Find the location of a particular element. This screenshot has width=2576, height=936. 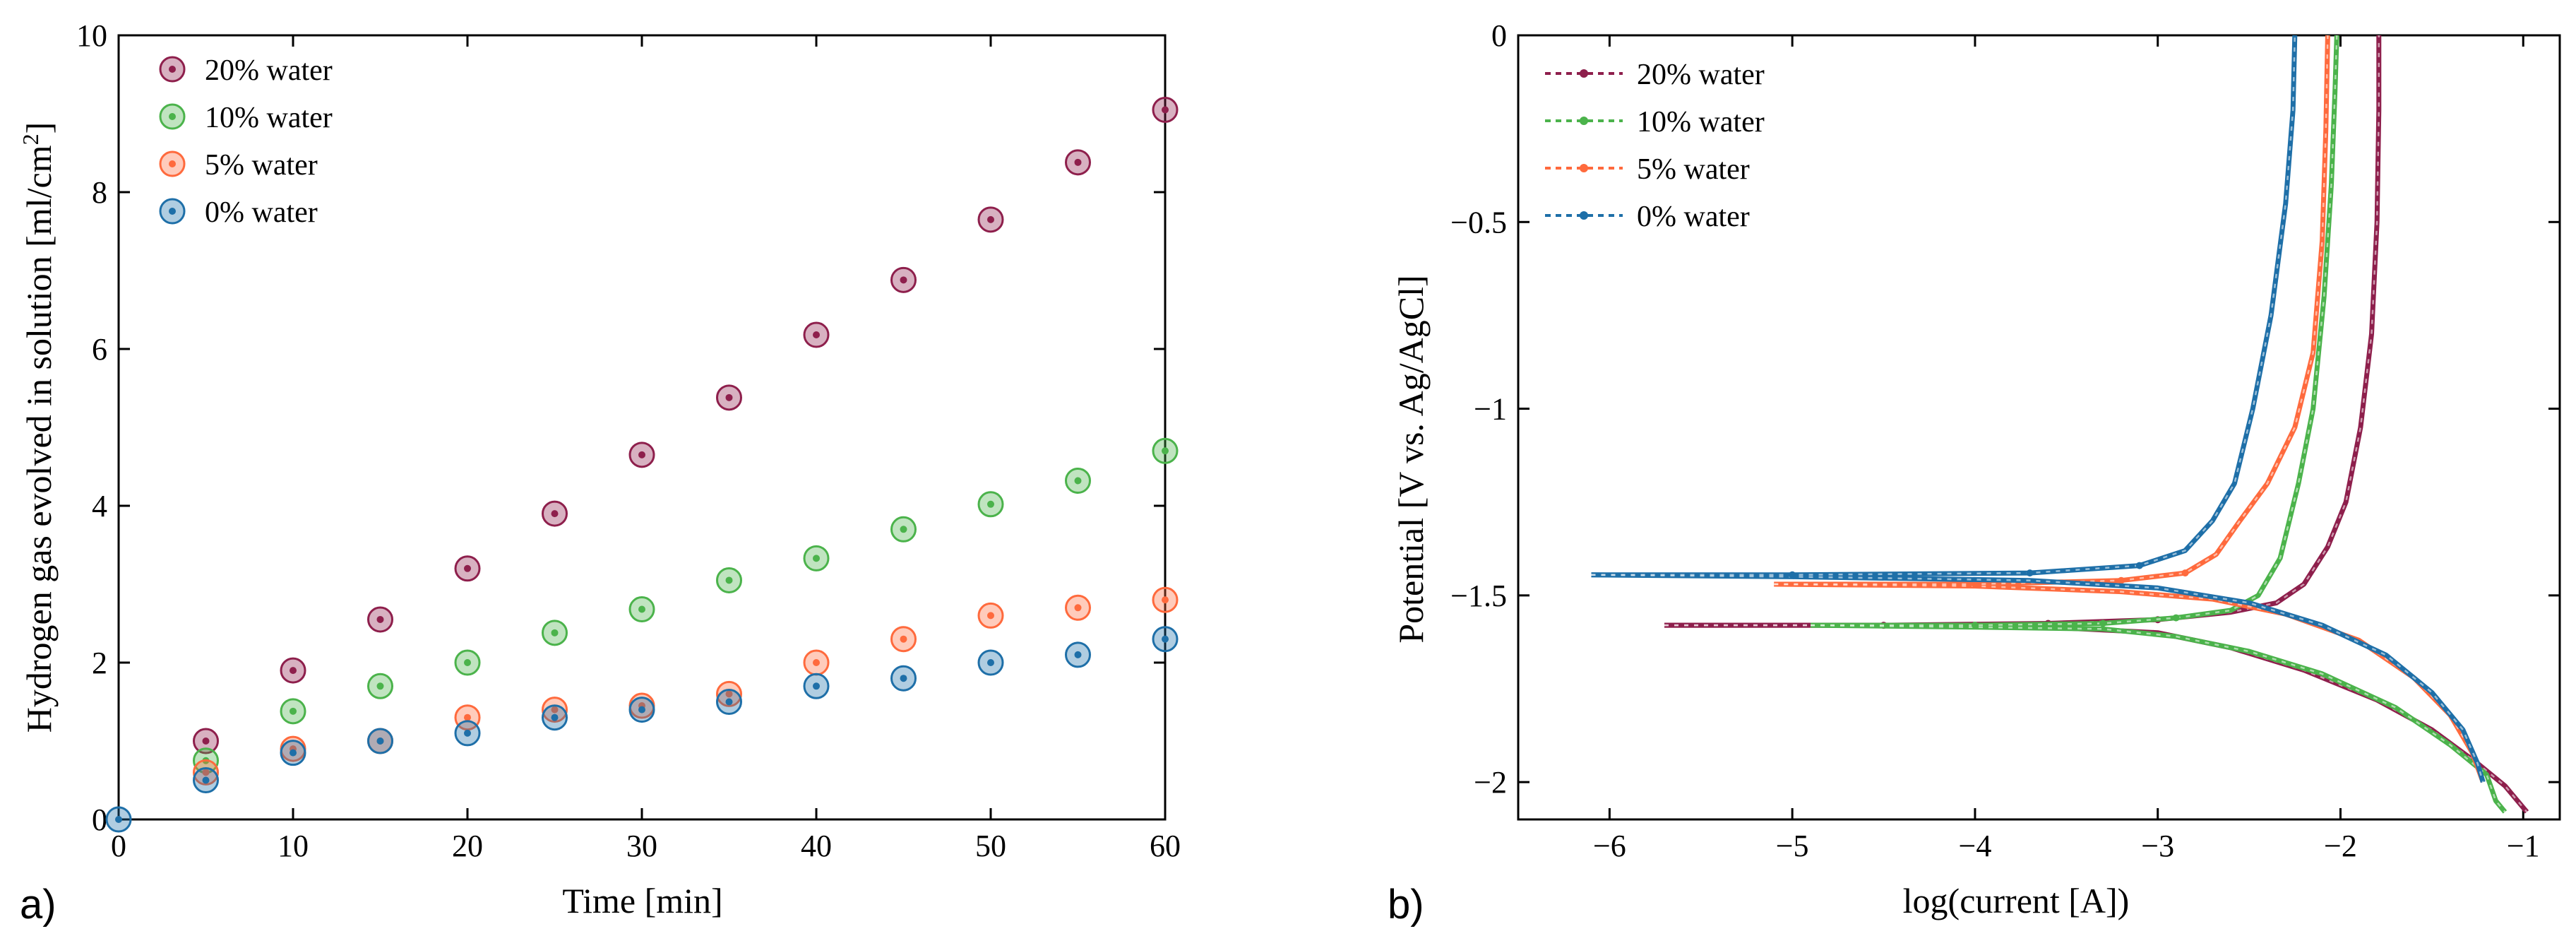

chart-a-legend-label: 10% water is located at coordinates (269, 118).